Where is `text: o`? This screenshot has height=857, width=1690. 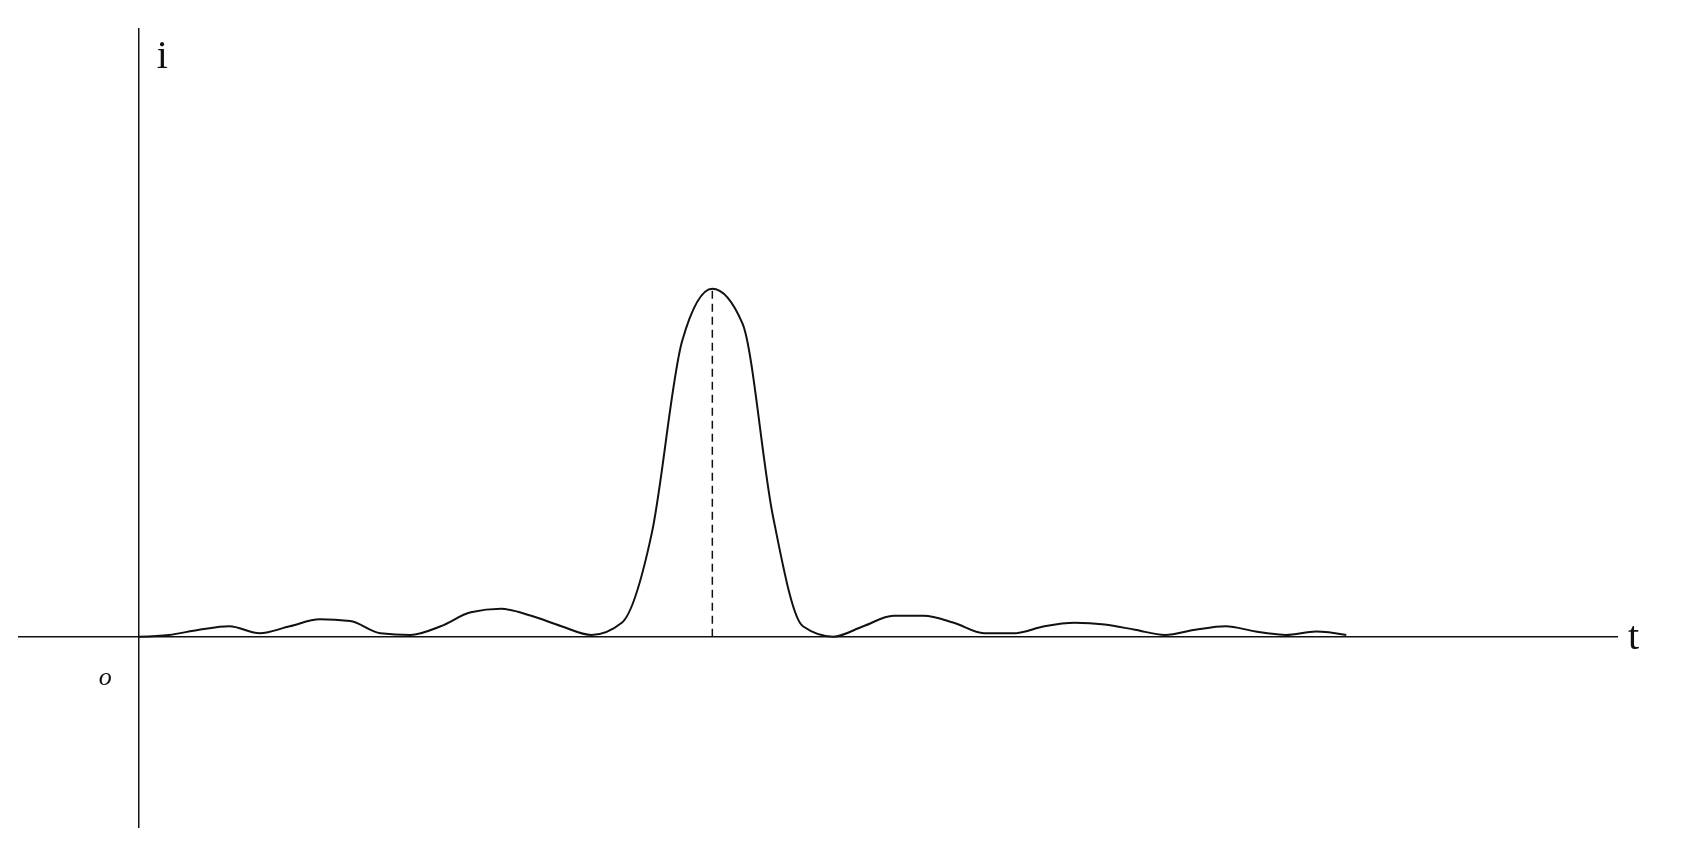
text: o is located at coordinates (105, 676).